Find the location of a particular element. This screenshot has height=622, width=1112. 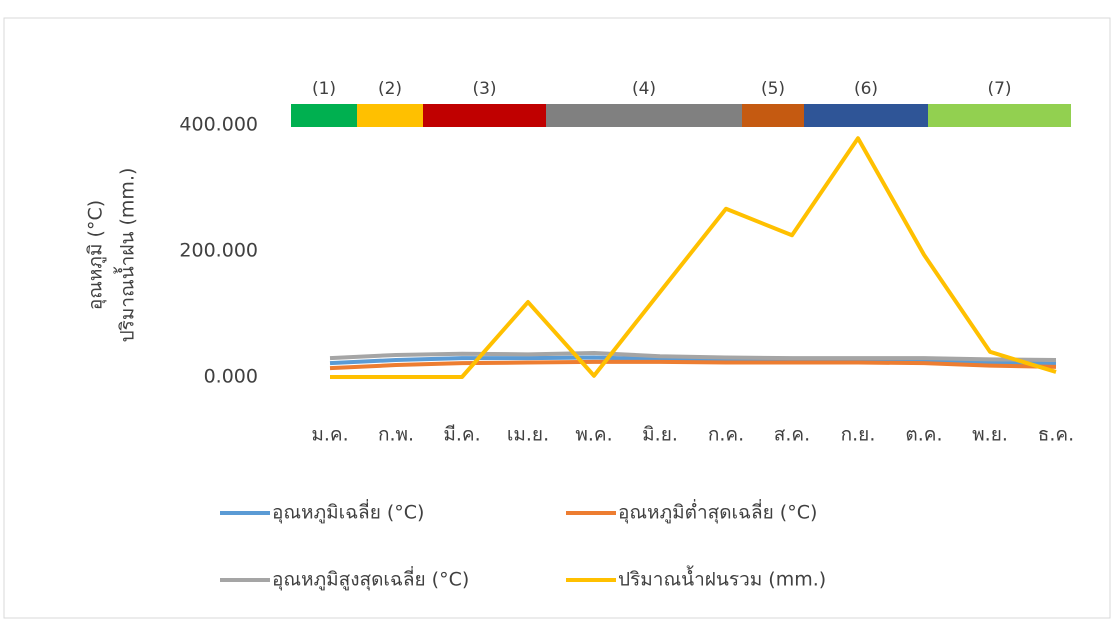

period-label: (5) is located at coordinates (773, 89).